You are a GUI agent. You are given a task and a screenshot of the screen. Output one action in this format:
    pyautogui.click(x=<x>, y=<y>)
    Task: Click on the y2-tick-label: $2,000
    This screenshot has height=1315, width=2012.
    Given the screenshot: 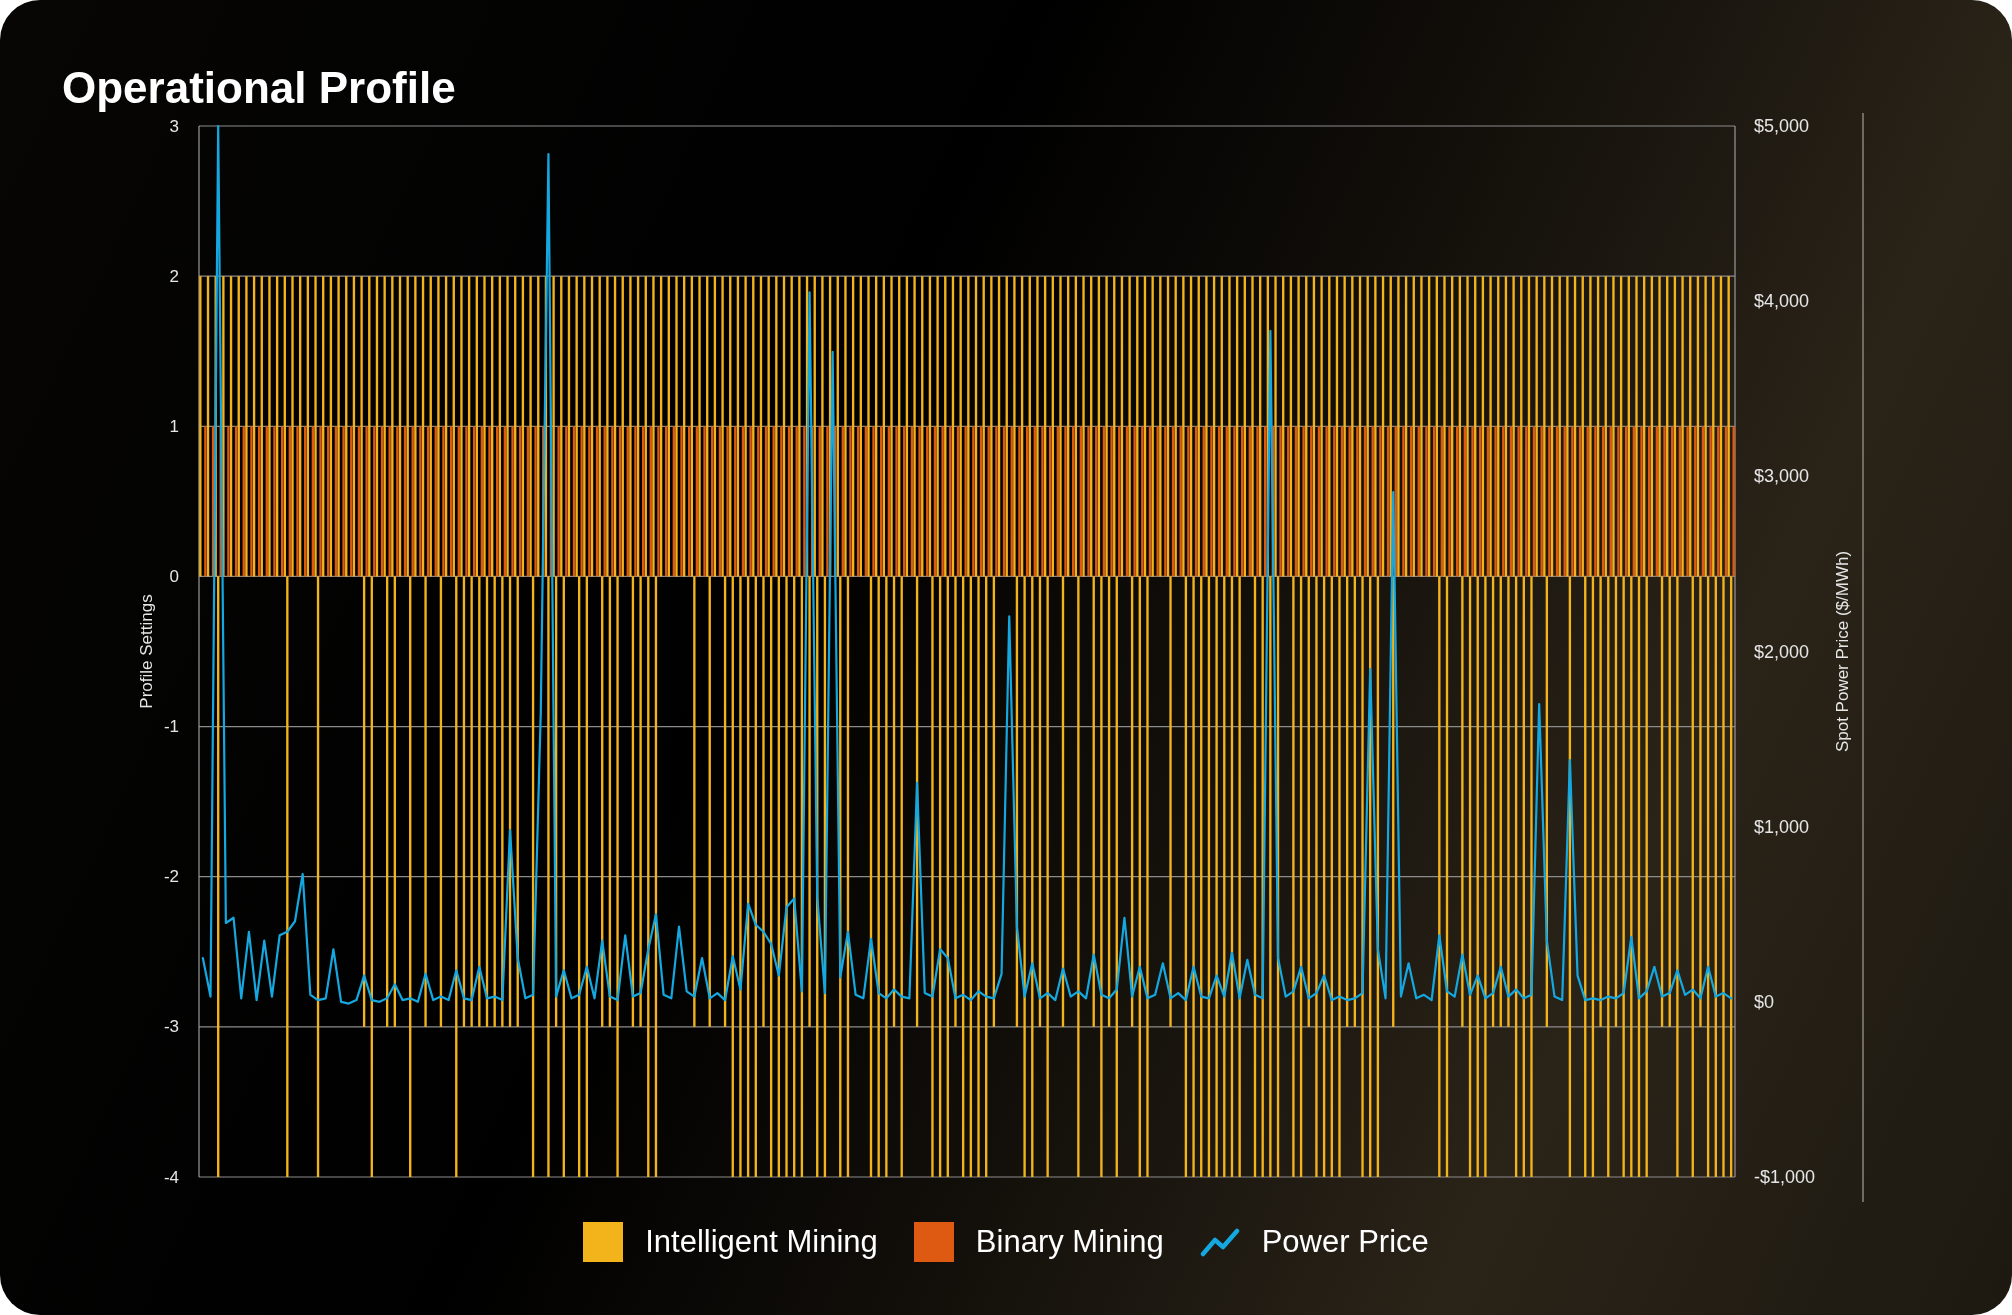 What is the action you would take?
    pyautogui.click(x=1782, y=651)
    